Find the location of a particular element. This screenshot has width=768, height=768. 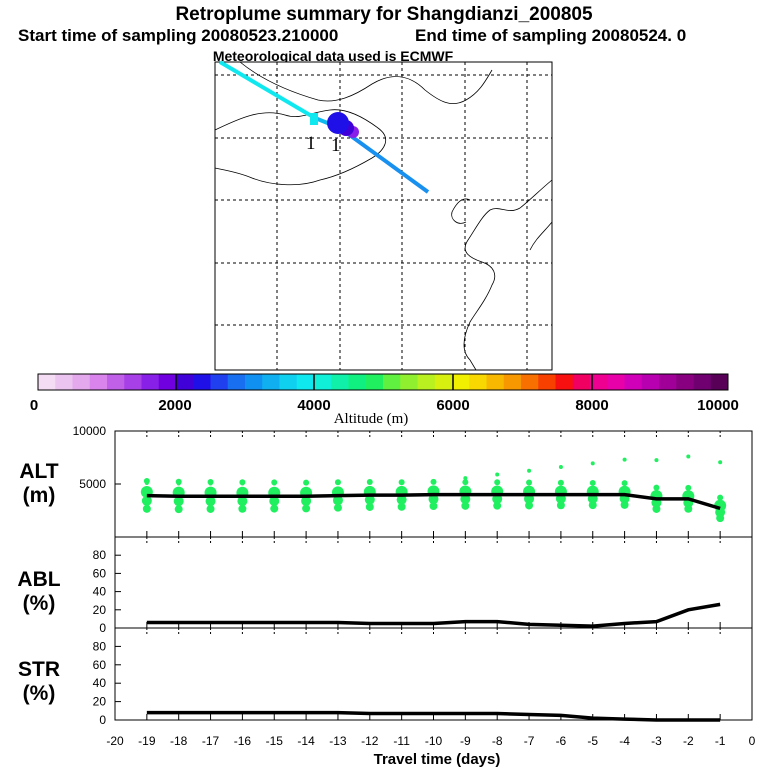

y-axis-unit: (m) is located at coordinates (39, 495).